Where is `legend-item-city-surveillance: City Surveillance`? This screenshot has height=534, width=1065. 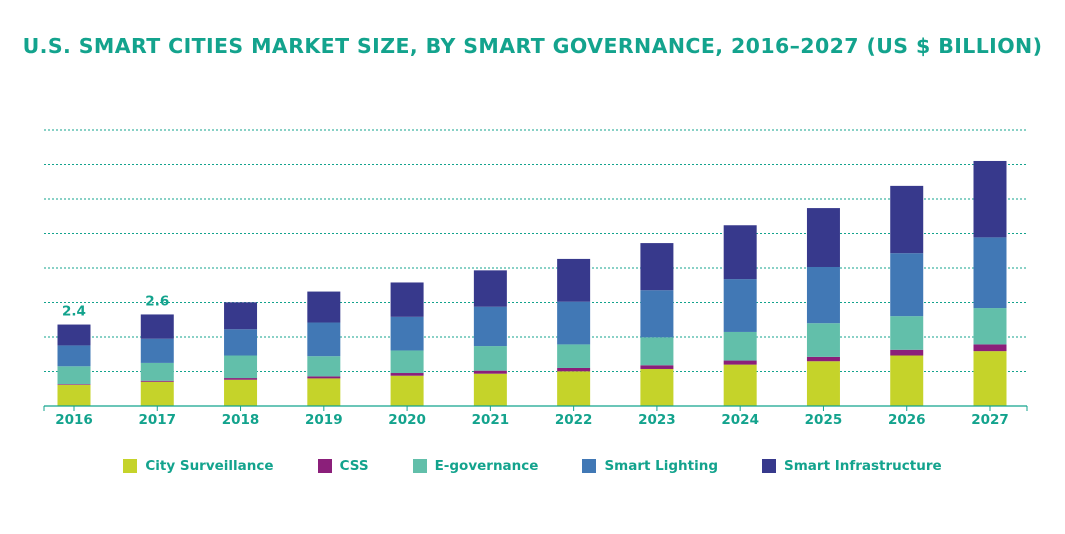
legend-item-city-surveillance: City Surveillance is located at coordinates (198, 466).